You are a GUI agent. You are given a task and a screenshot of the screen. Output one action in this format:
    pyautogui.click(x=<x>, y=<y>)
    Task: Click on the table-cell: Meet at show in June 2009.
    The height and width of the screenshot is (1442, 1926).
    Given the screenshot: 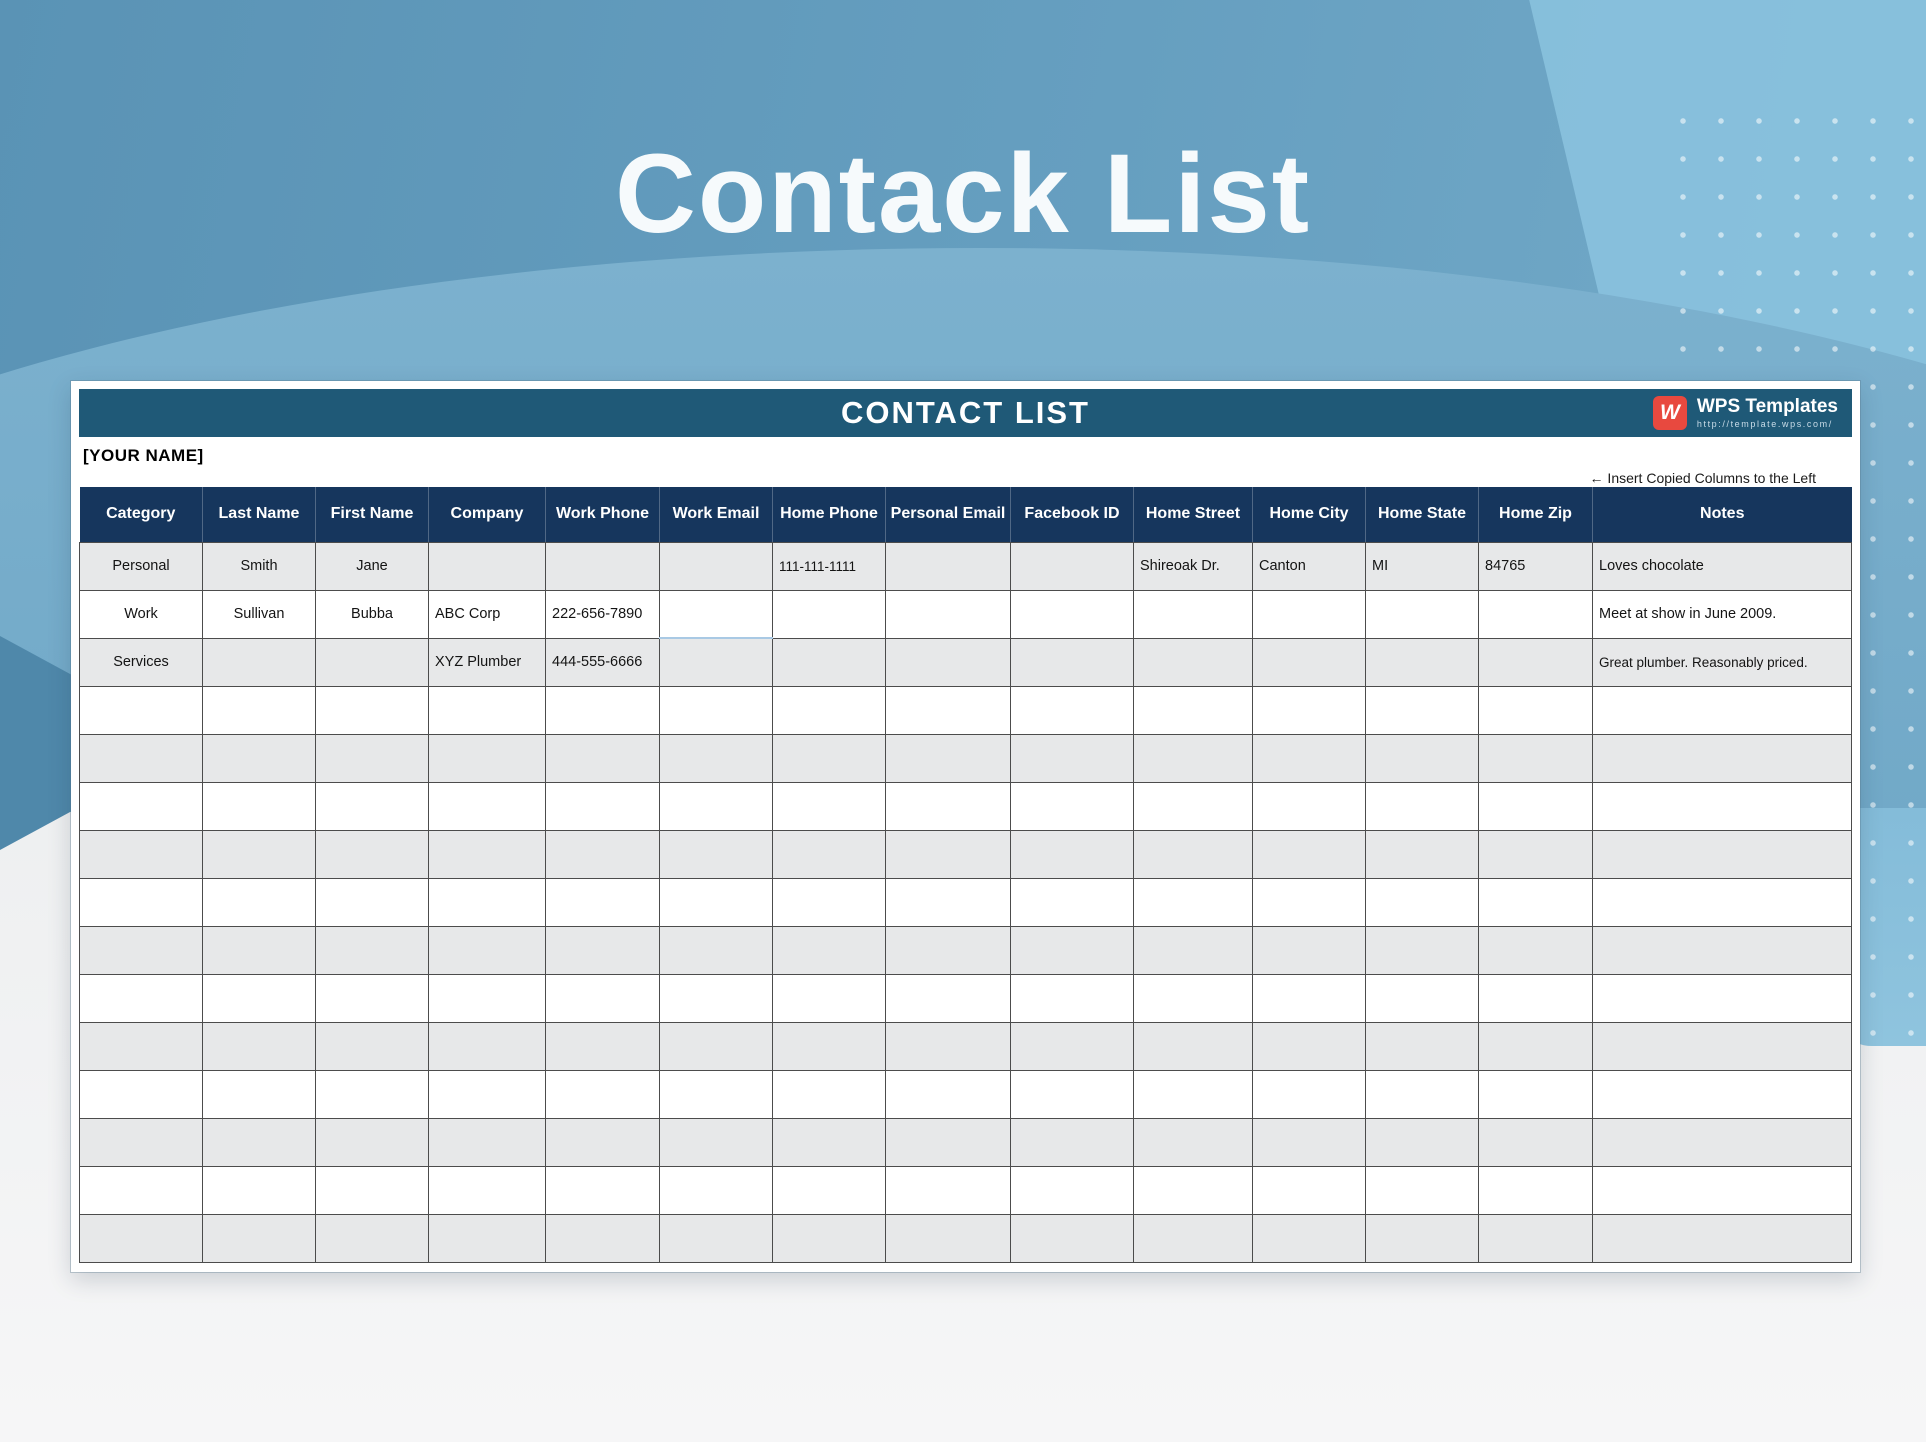 What is the action you would take?
    pyautogui.click(x=1722, y=614)
    